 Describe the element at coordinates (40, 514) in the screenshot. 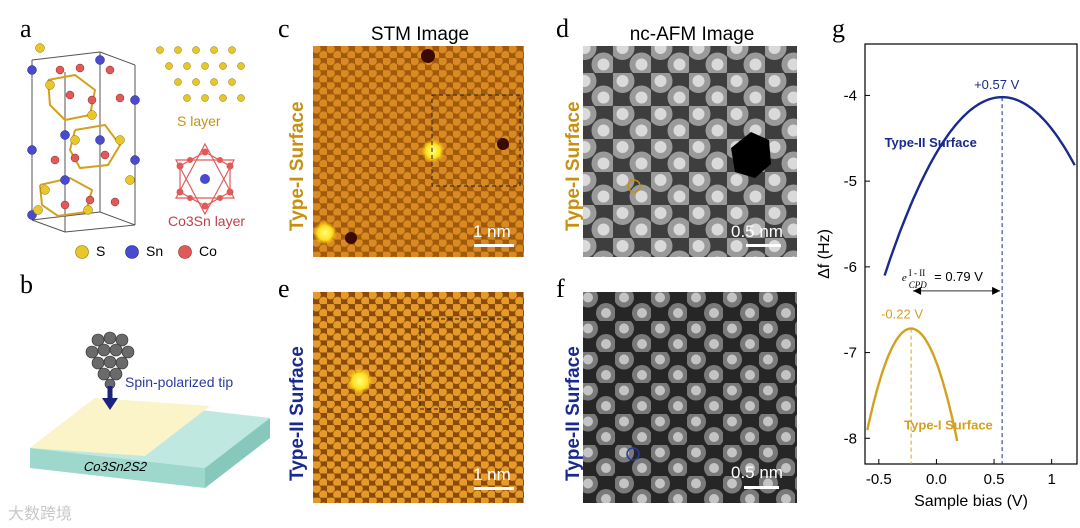

I see `watermark: 大数跨境` at that location.